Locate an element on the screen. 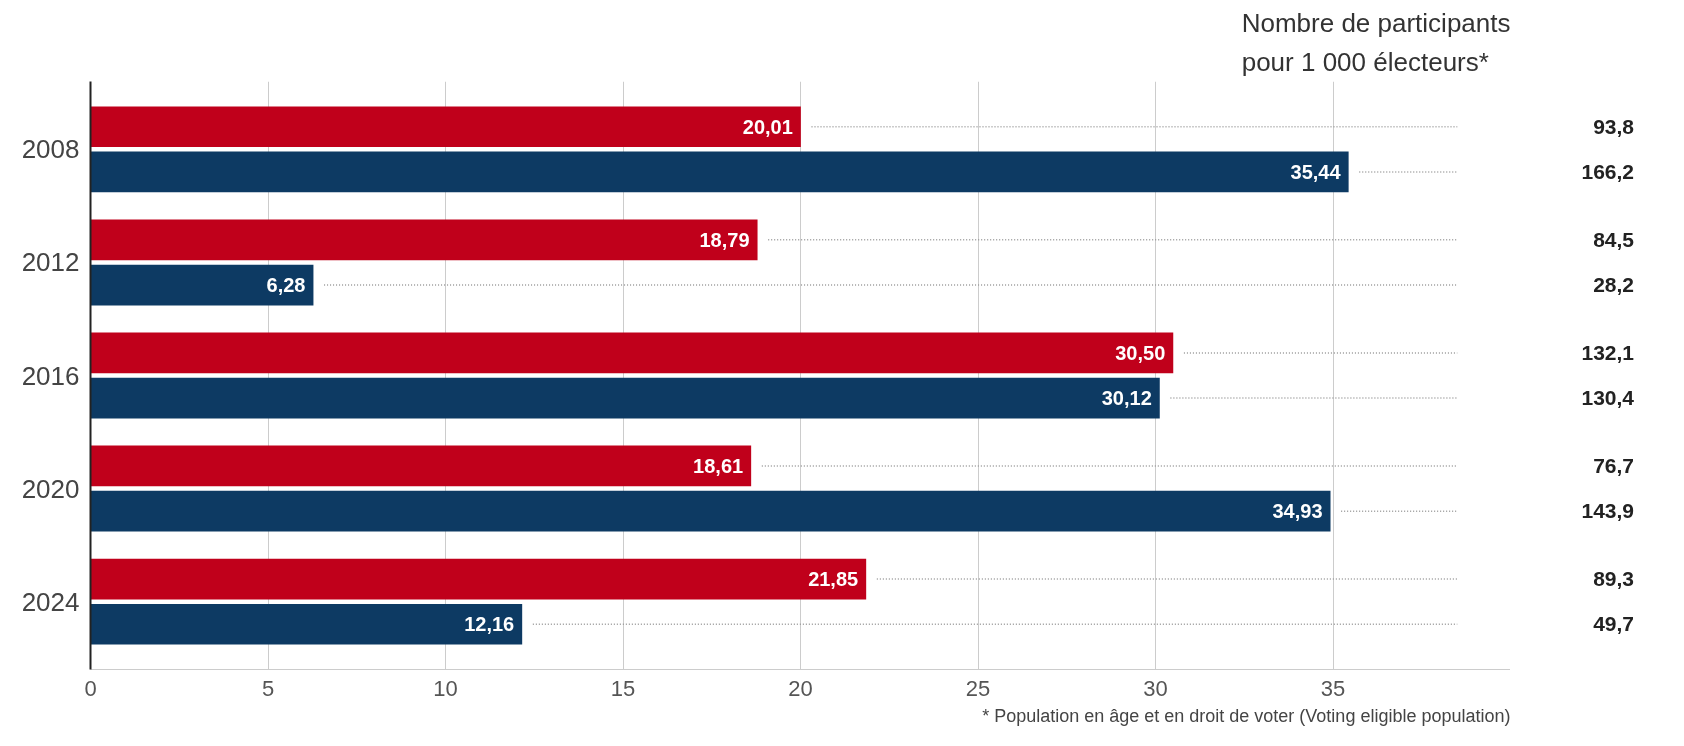 The width and height of the screenshot is (1684, 746). x-tick-label: 15 is located at coordinates (623, 688).